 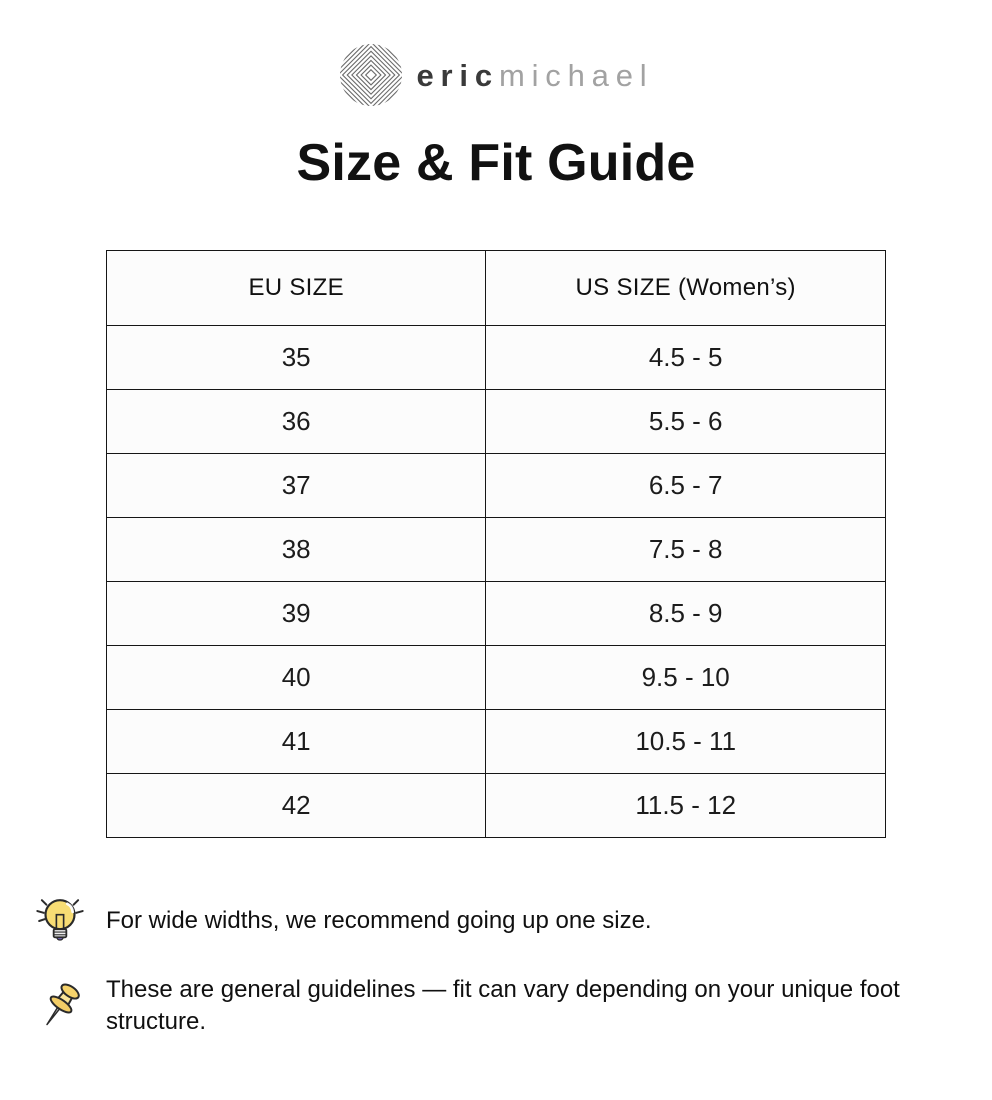 I want to click on table-row: 37 6.5 - 7, so click(x=495, y=485).